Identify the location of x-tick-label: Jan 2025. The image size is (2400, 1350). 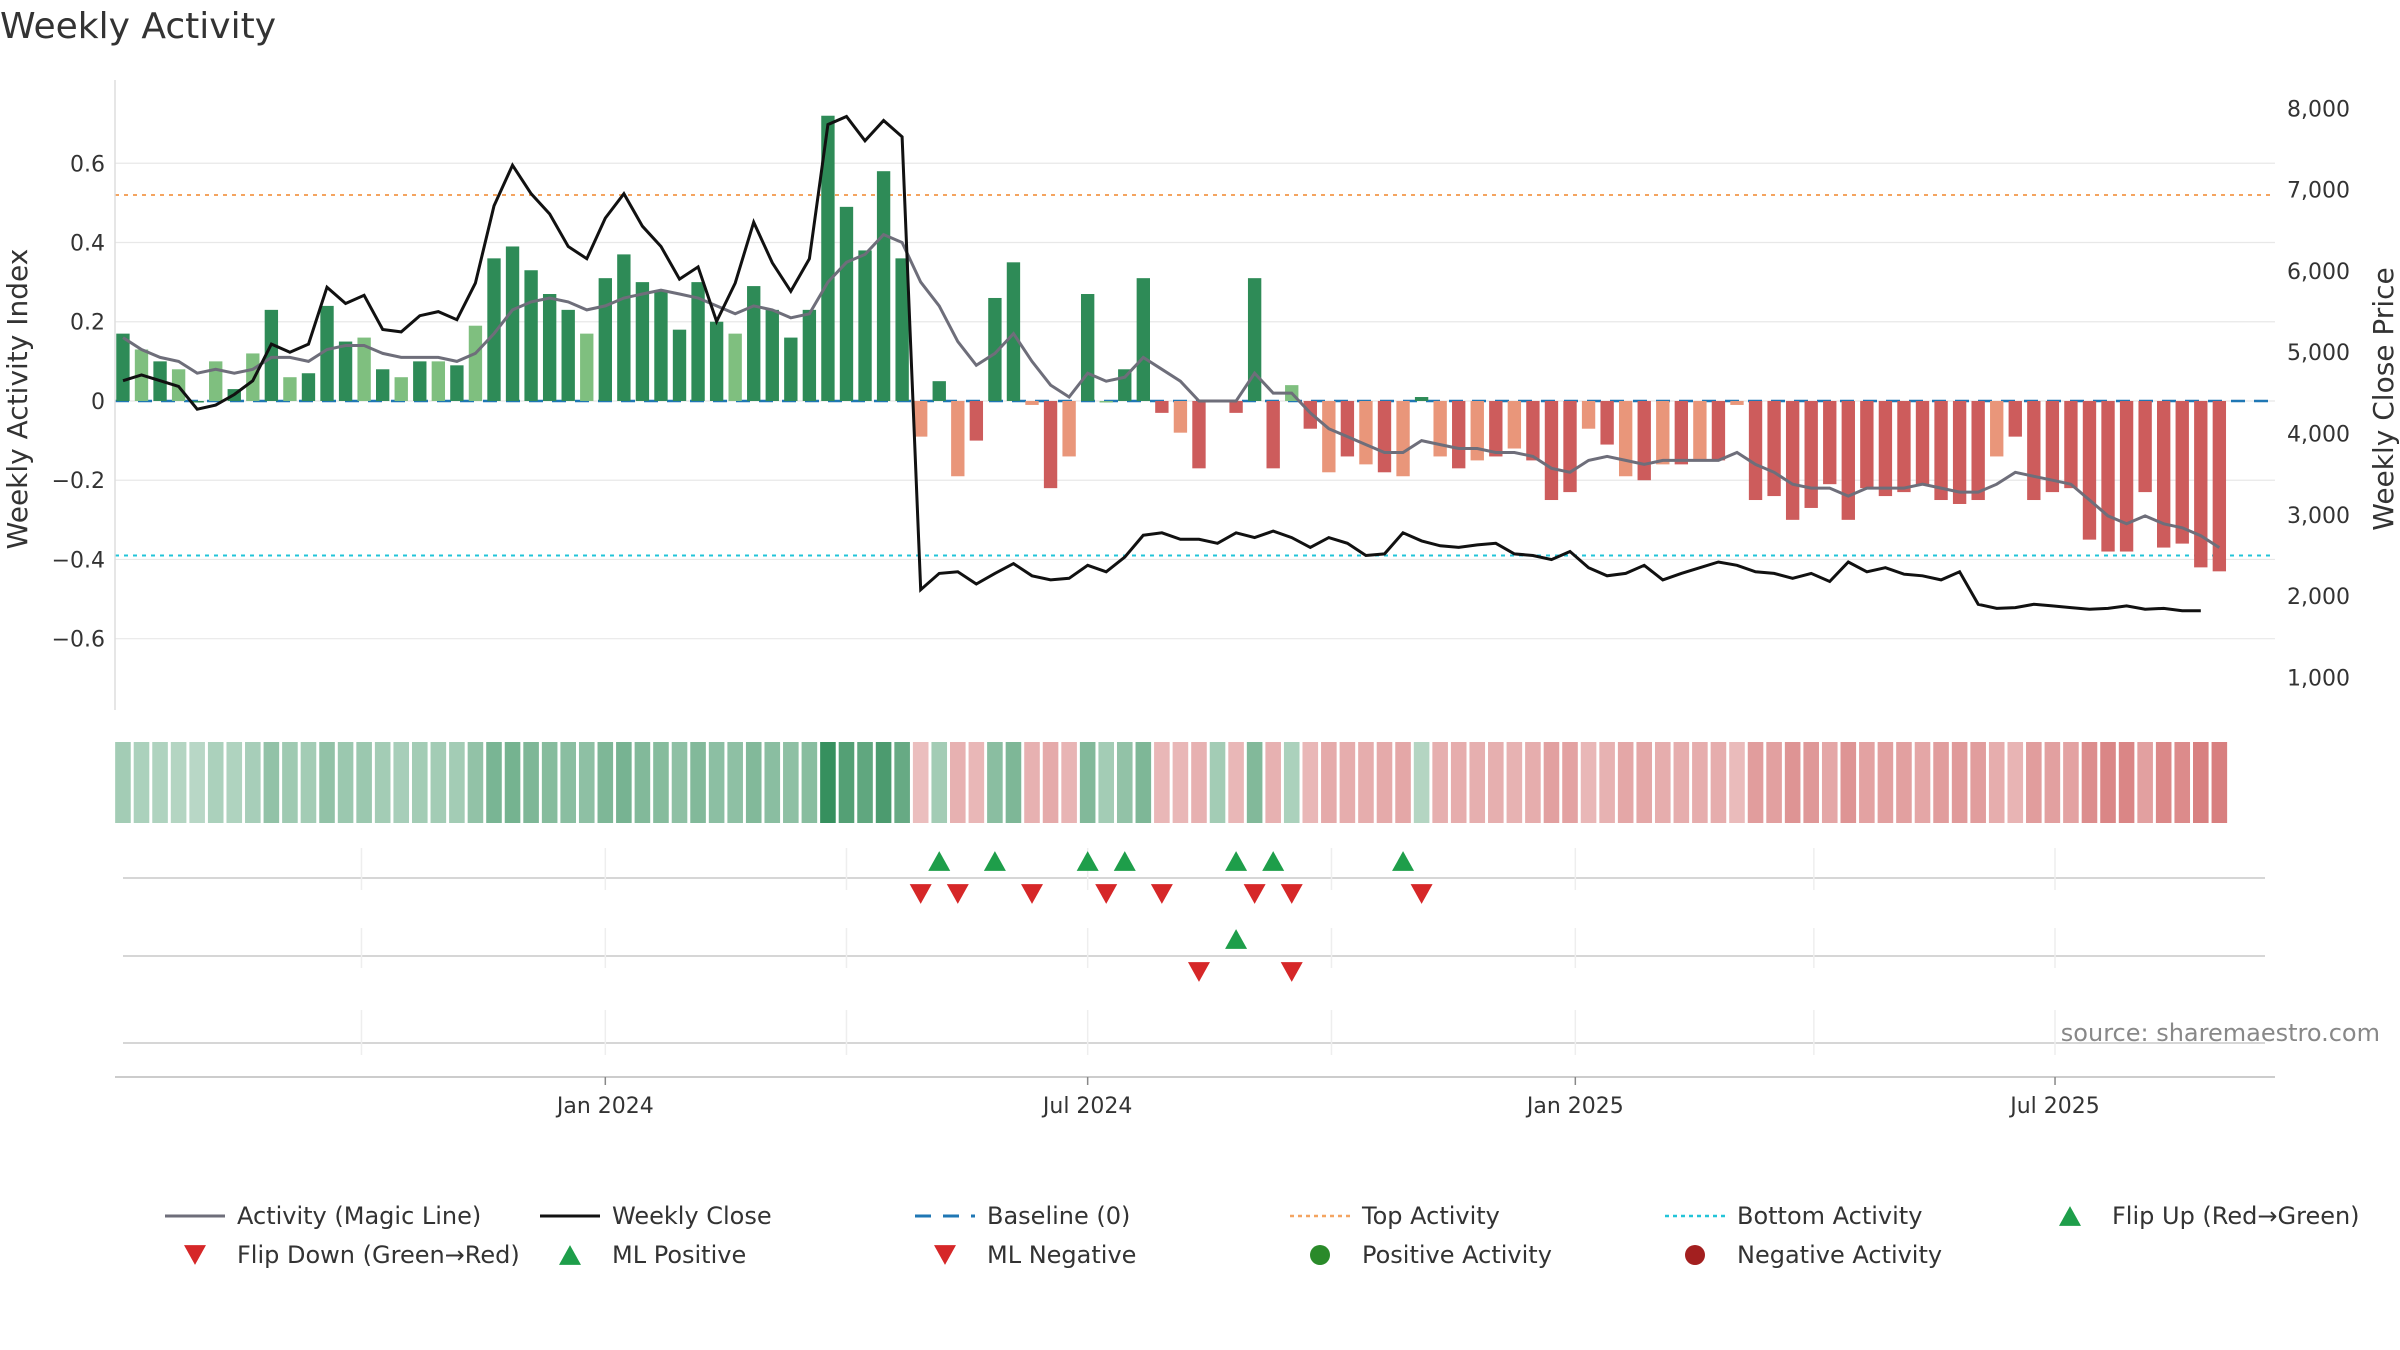
(1574, 1106).